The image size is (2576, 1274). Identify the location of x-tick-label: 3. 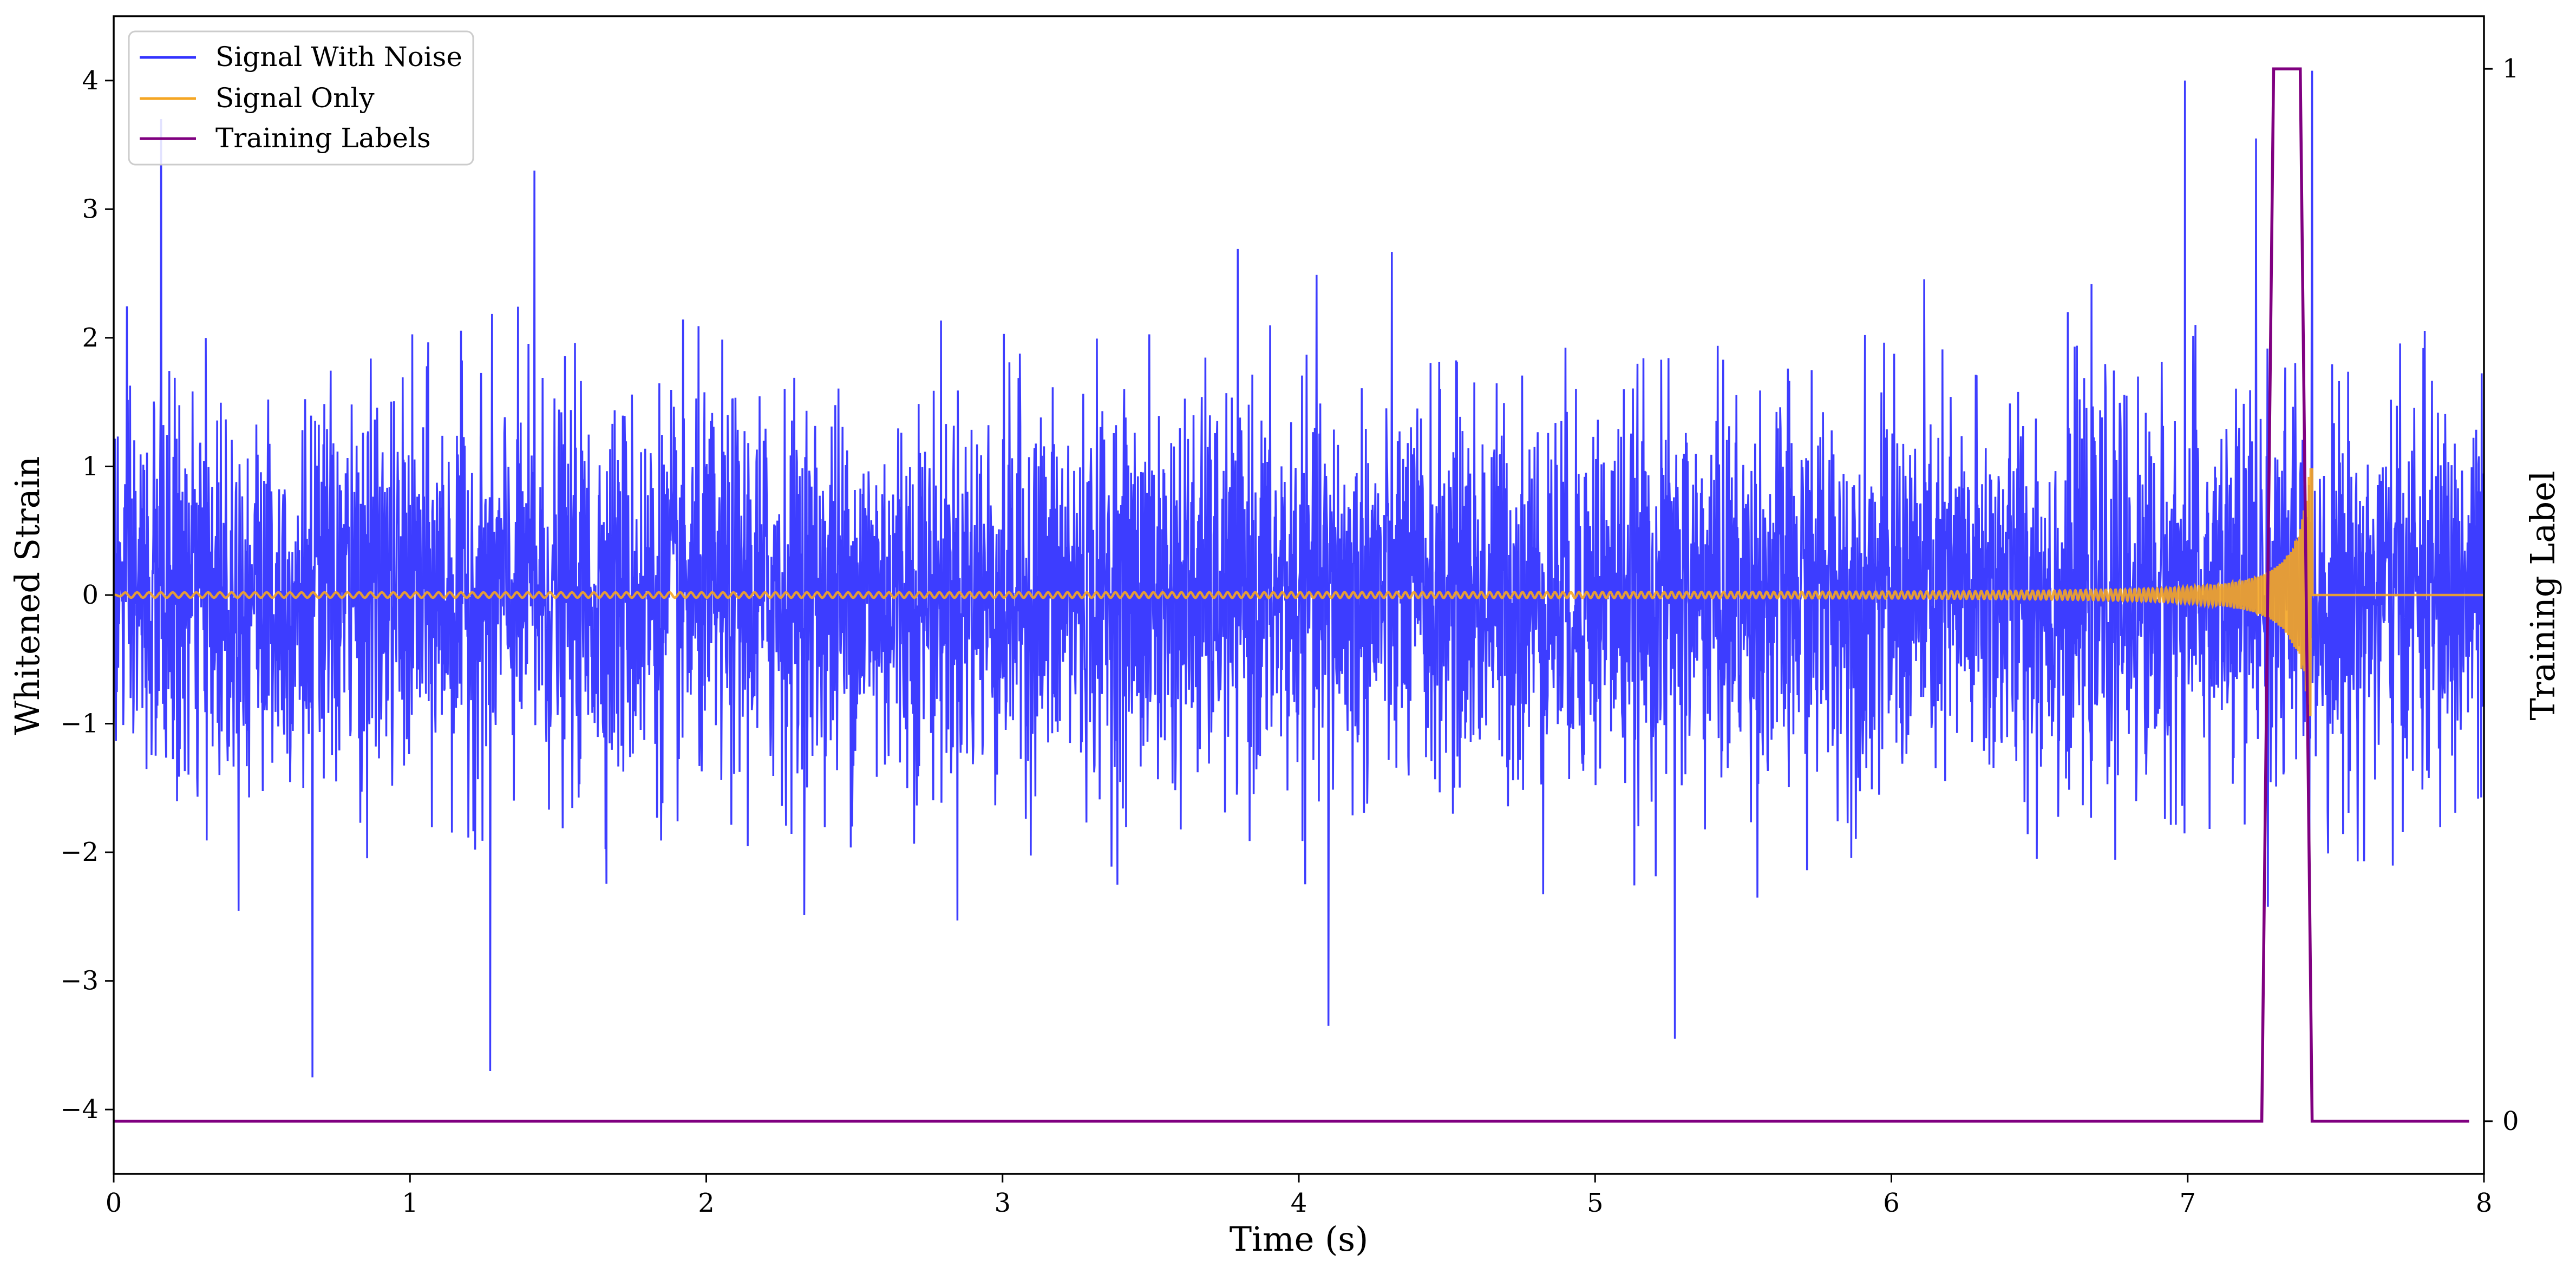
(1003, 1203).